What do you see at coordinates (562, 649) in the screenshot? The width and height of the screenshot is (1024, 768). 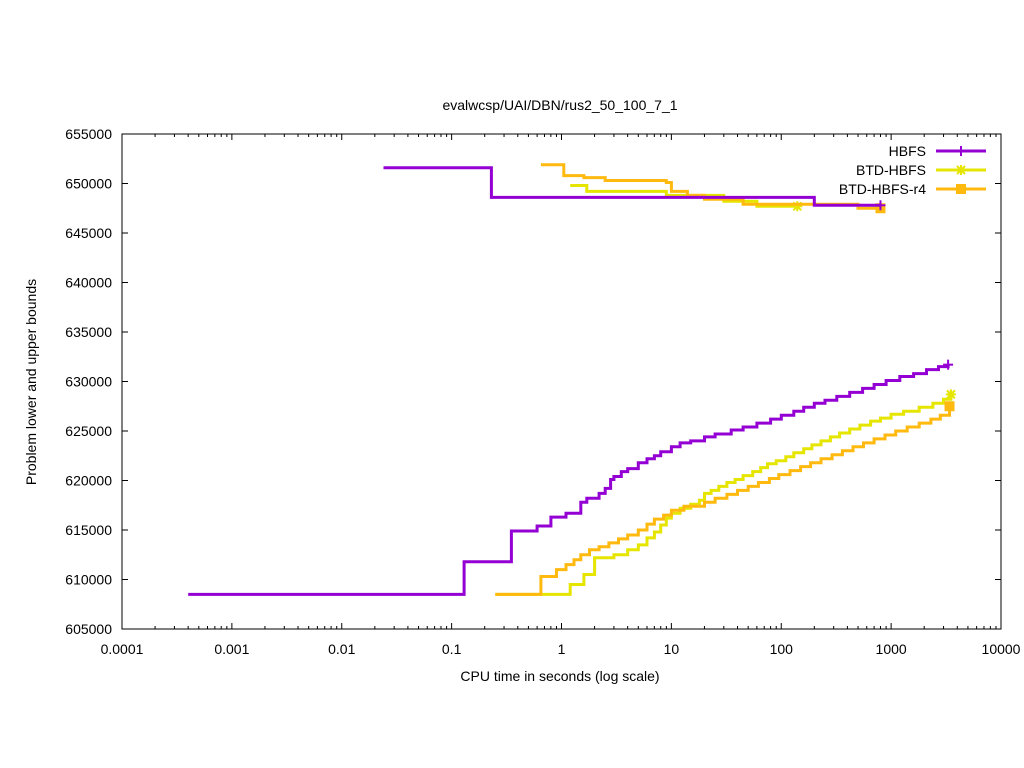 I see `x-tick-label: 1` at bounding box center [562, 649].